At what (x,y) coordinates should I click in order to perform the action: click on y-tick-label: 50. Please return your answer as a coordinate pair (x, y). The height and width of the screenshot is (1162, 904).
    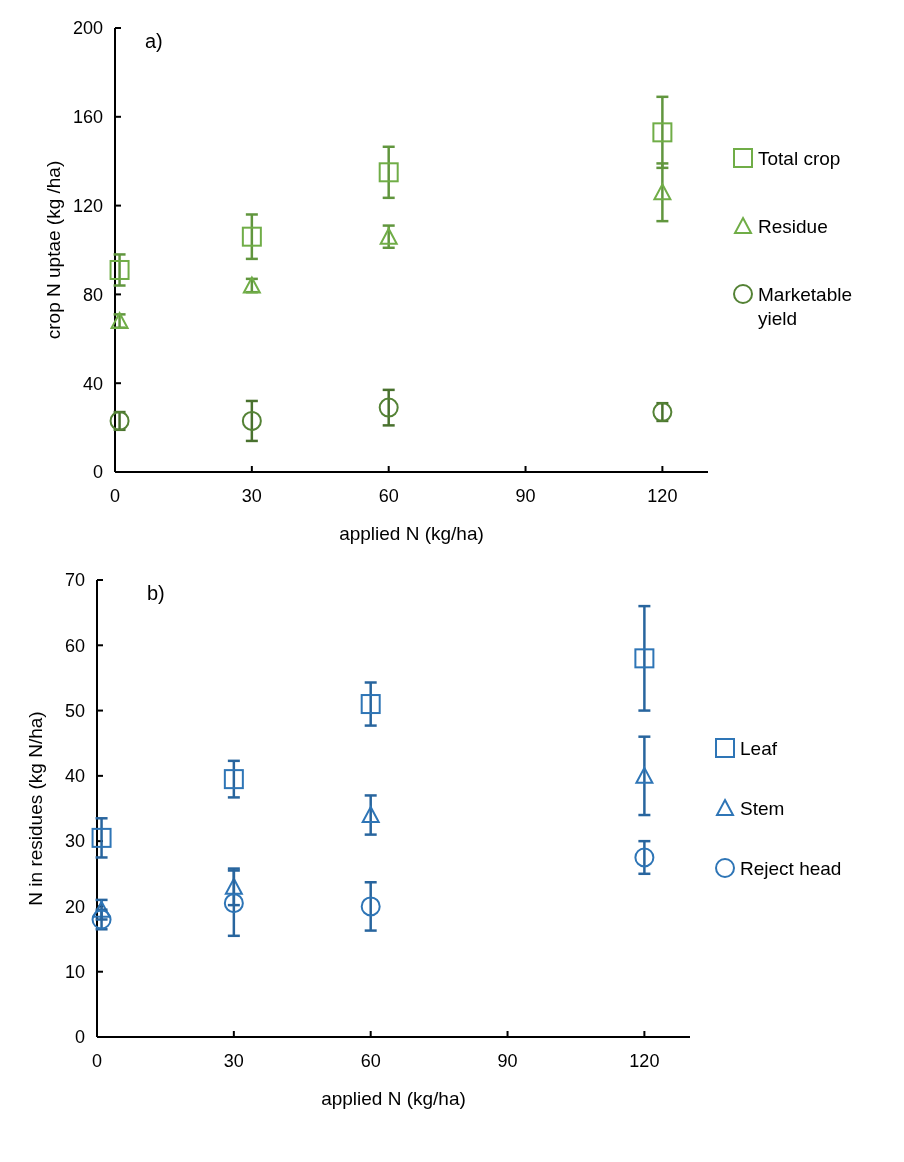
    Looking at the image, I should click on (74, 710).